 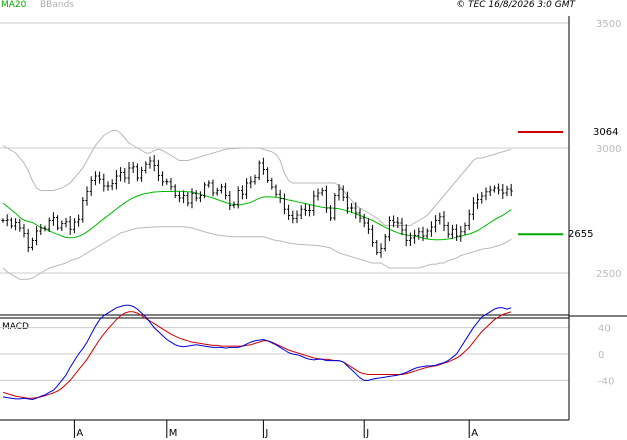 I want to click on legend-bbands: BBands, so click(x=57, y=5).